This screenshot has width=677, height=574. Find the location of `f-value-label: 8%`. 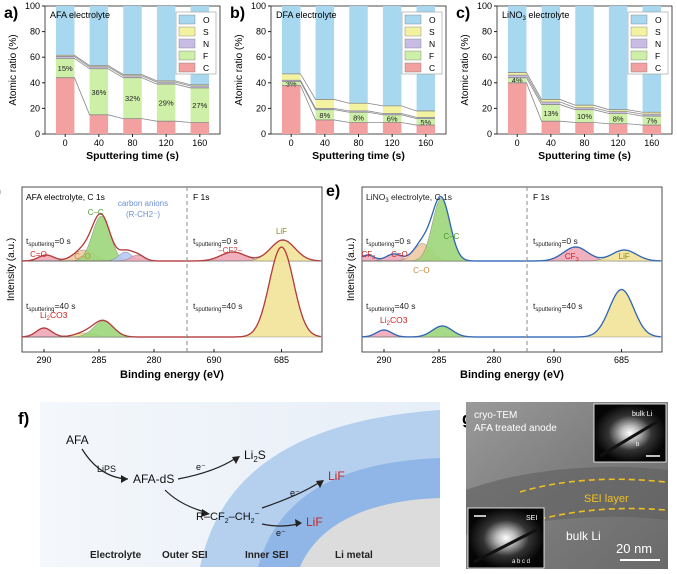

f-value-label: 8% is located at coordinates (618, 119).